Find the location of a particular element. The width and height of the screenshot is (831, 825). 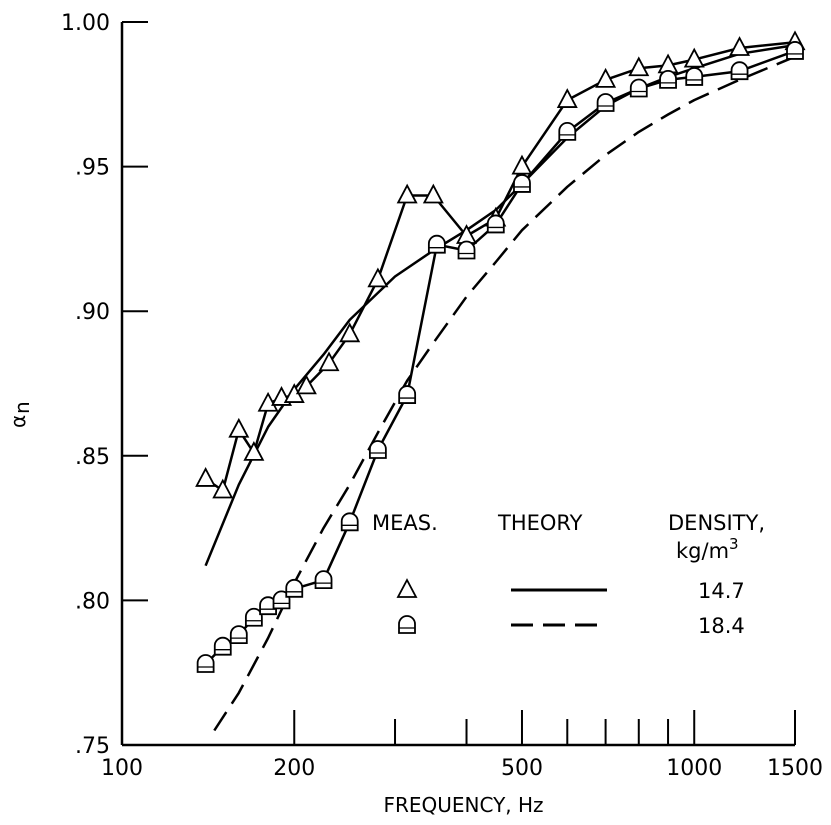

legend-density-unit-base: kg/m is located at coordinates (702, 551).